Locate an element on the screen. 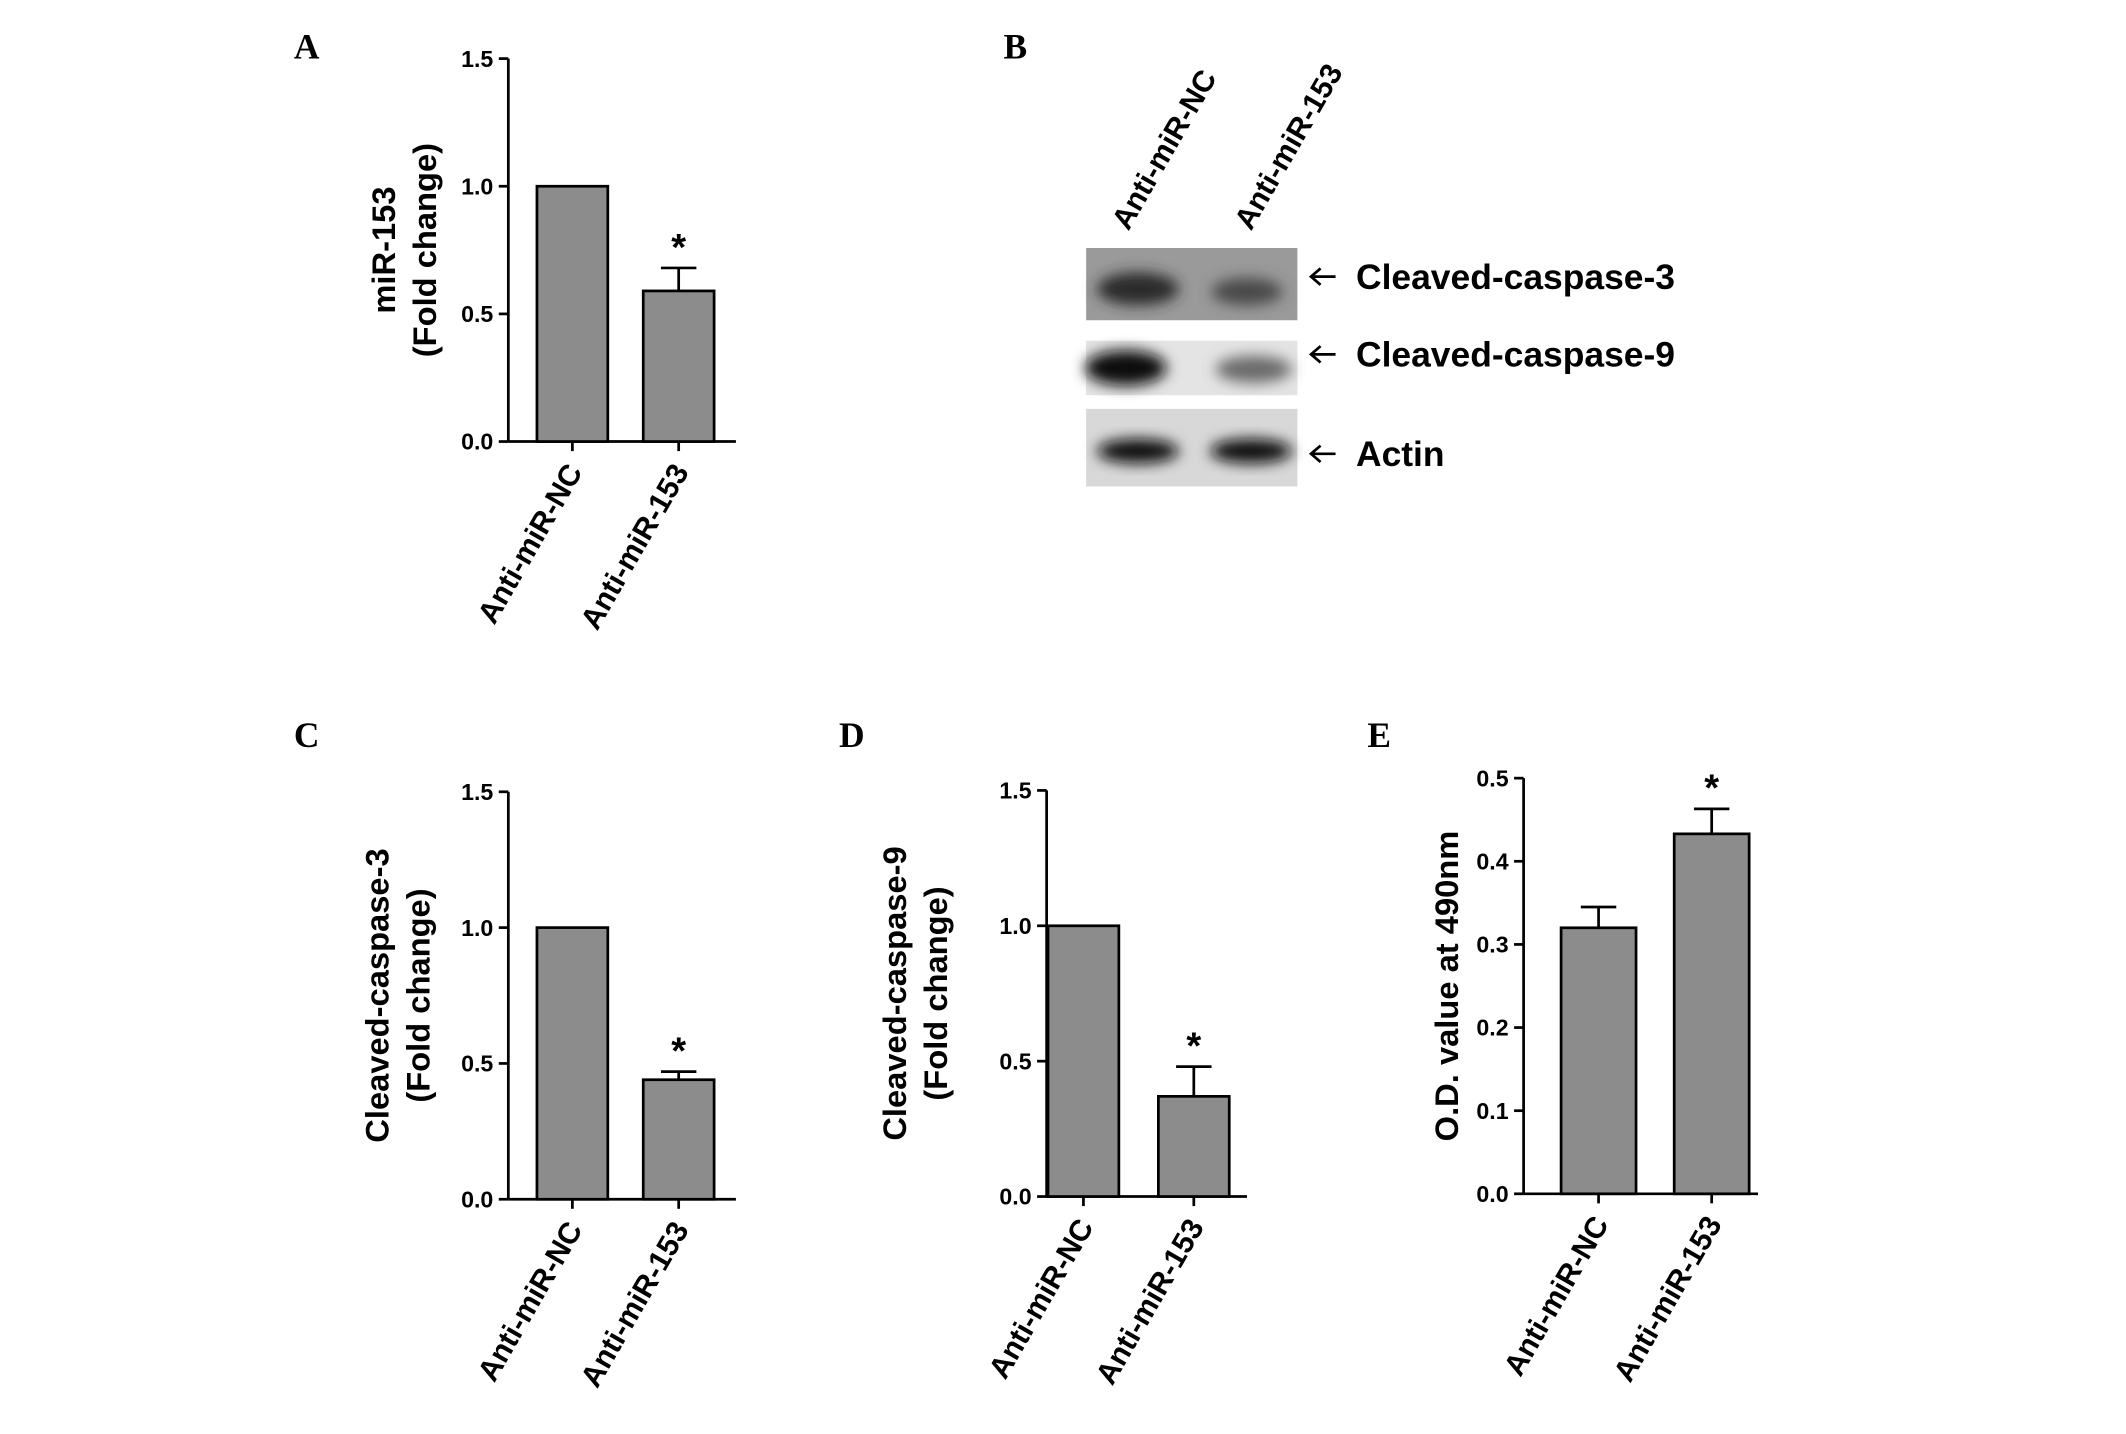 The width and height of the screenshot is (2126, 1434). panel-letter: B is located at coordinates (1015, 47).